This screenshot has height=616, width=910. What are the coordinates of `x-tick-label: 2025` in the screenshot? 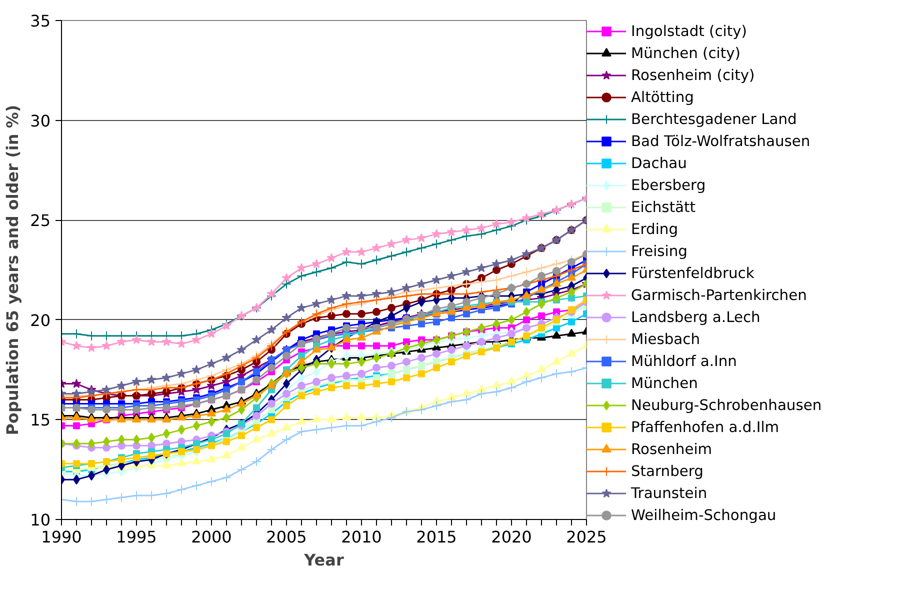 It's located at (586, 537).